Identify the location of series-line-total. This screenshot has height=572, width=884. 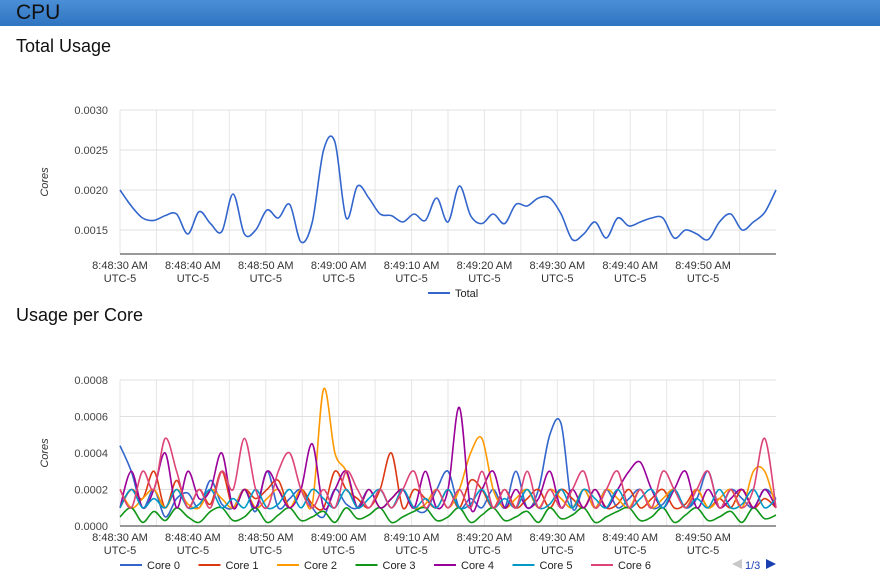
(448, 189).